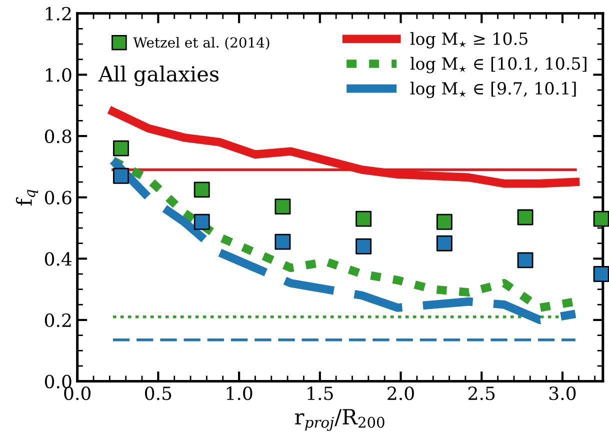  What do you see at coordinates (57, 320) in the screenshot?
I see `y-tick-label: 0.2` at bounding box center [57, 320].